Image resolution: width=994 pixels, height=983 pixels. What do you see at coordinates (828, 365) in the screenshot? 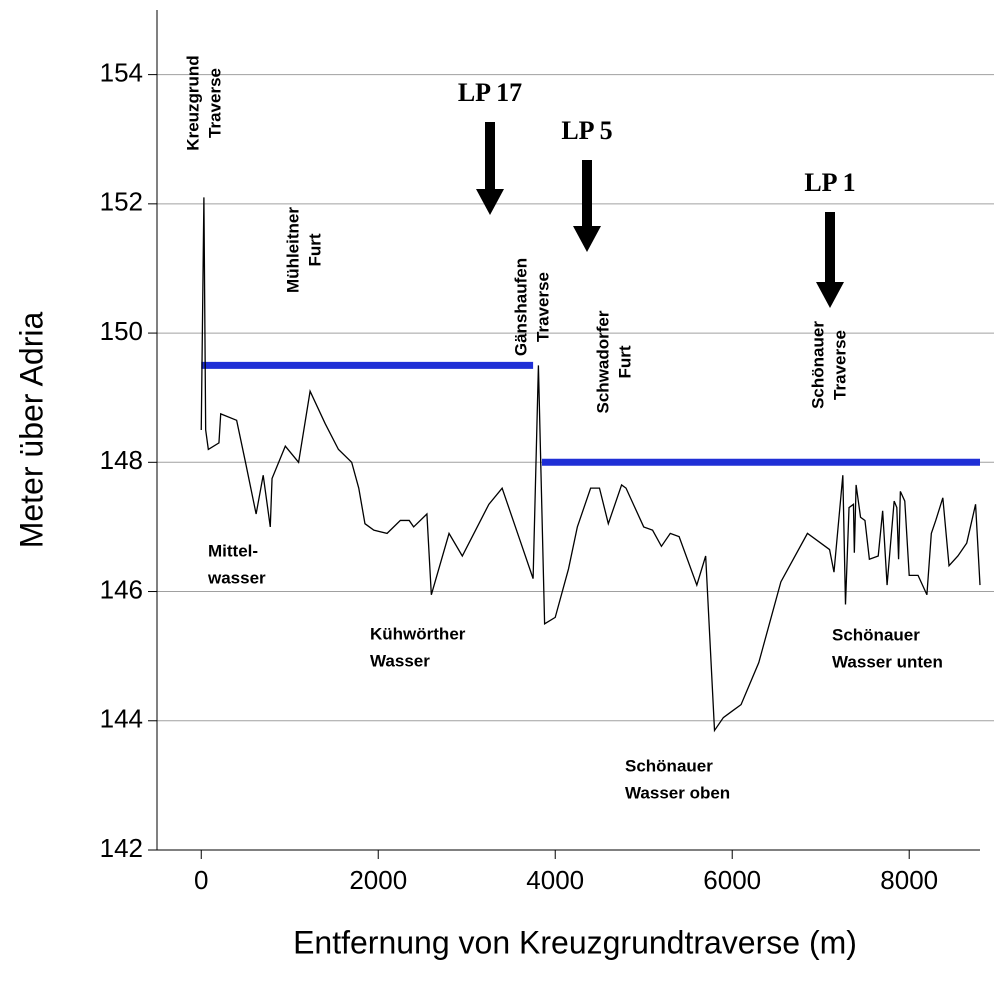
I see `annotation: Schönauer Traverse` at bounding box center [828, 365].